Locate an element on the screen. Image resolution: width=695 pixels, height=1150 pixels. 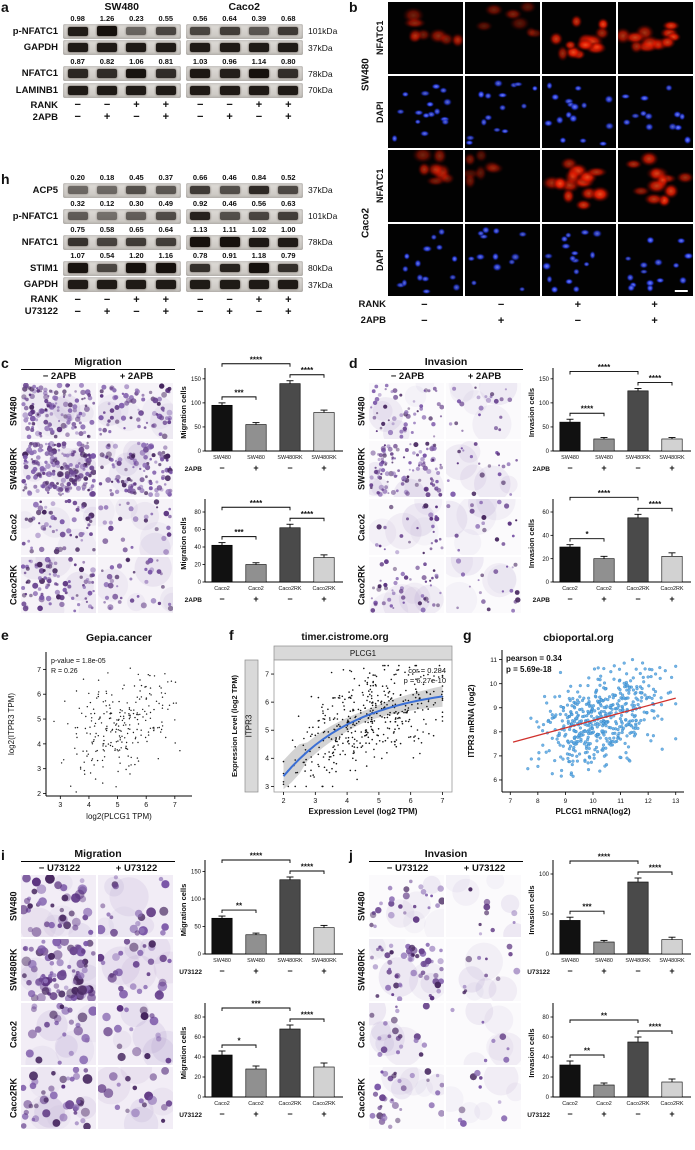
treatment-name: RANK is located at coordinates (44, 299).